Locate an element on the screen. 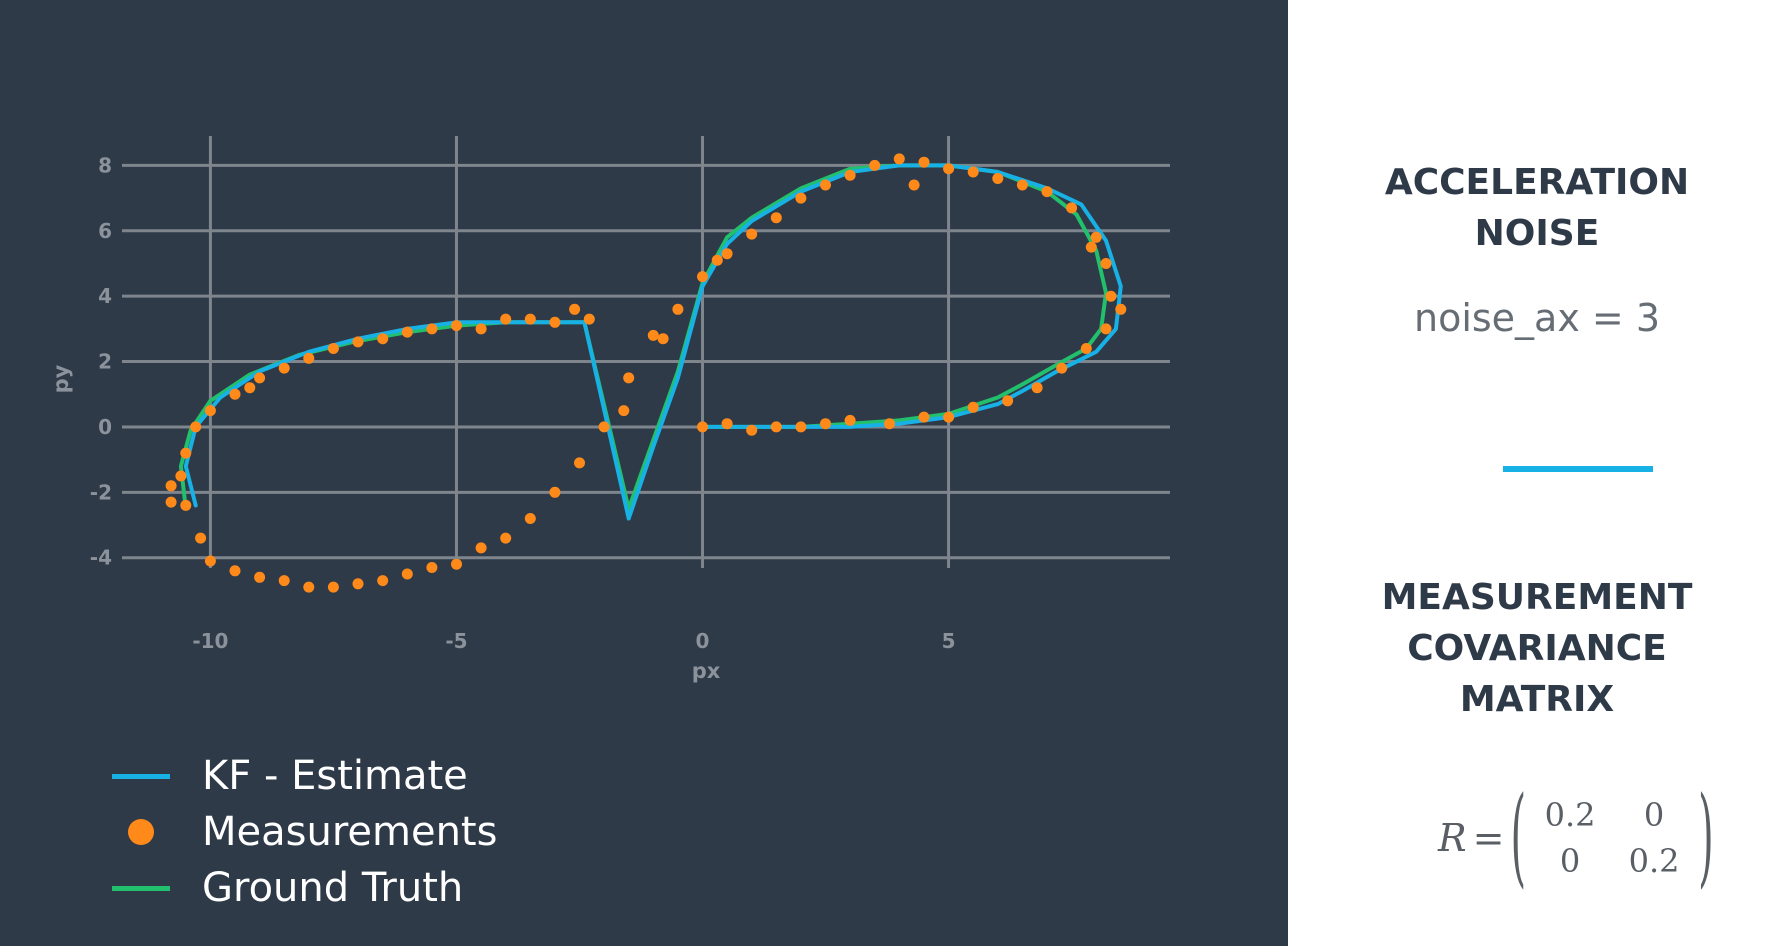  covariance-matrix: R = ( 0.2 0 0 0.2 ) is located at coordinates (1576, 838).